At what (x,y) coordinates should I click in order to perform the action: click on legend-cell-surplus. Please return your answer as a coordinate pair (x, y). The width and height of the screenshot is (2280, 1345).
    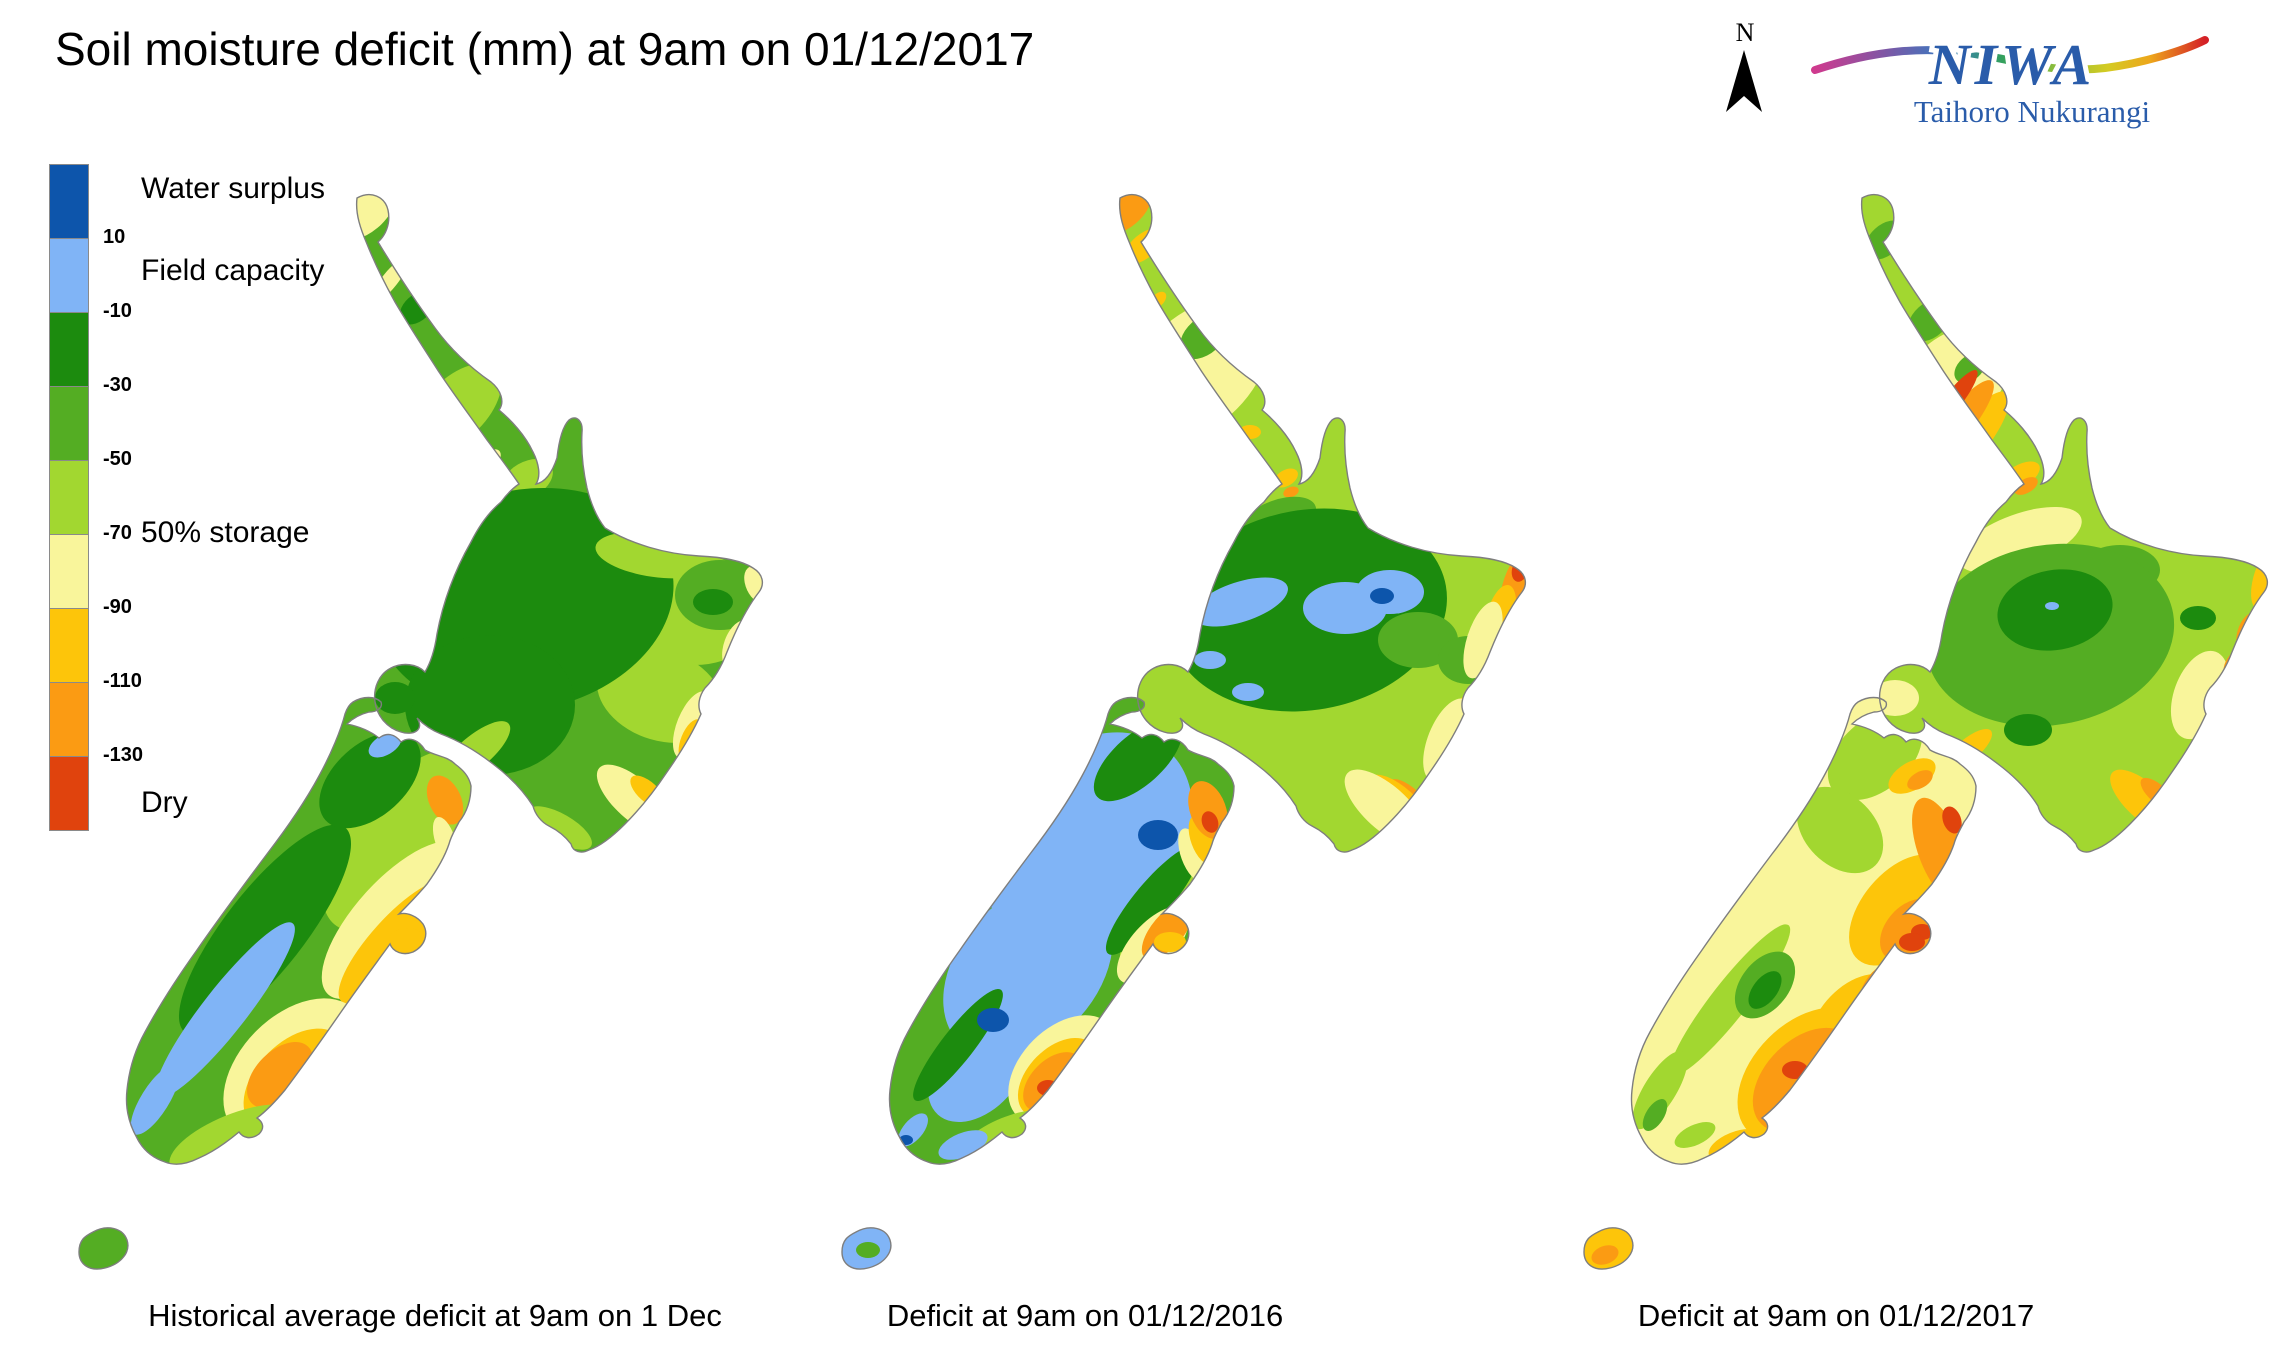
    Looking at the image, I should click on (69, 202).